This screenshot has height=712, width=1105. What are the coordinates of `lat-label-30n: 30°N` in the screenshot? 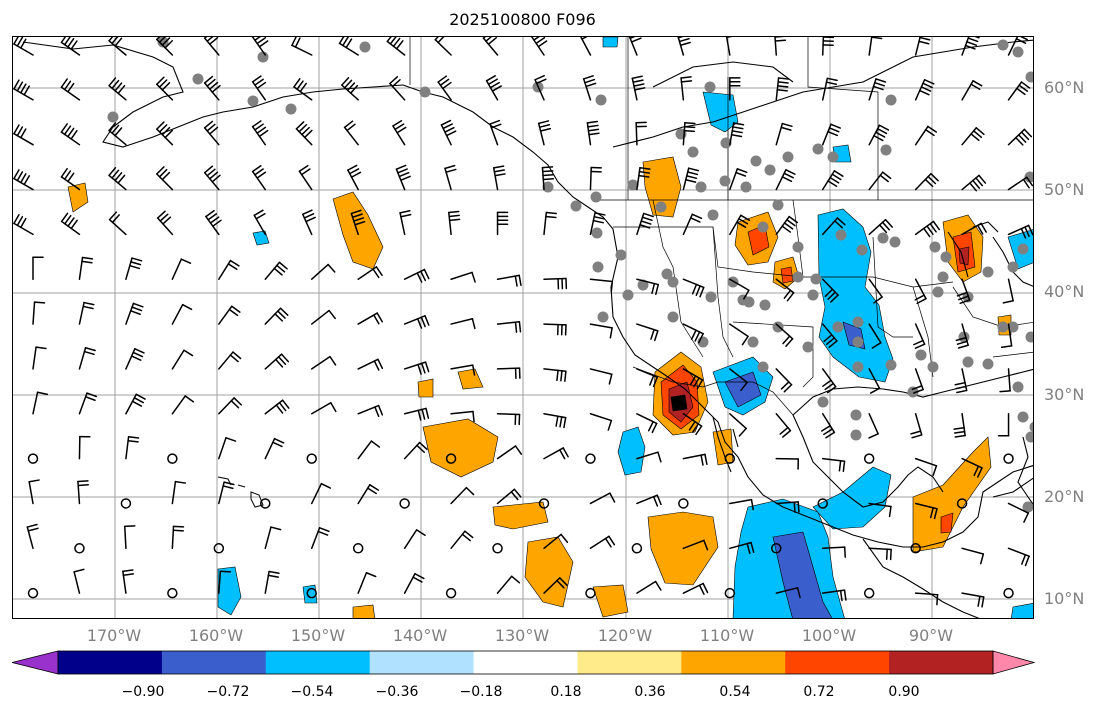 It's located at (1064, 394).